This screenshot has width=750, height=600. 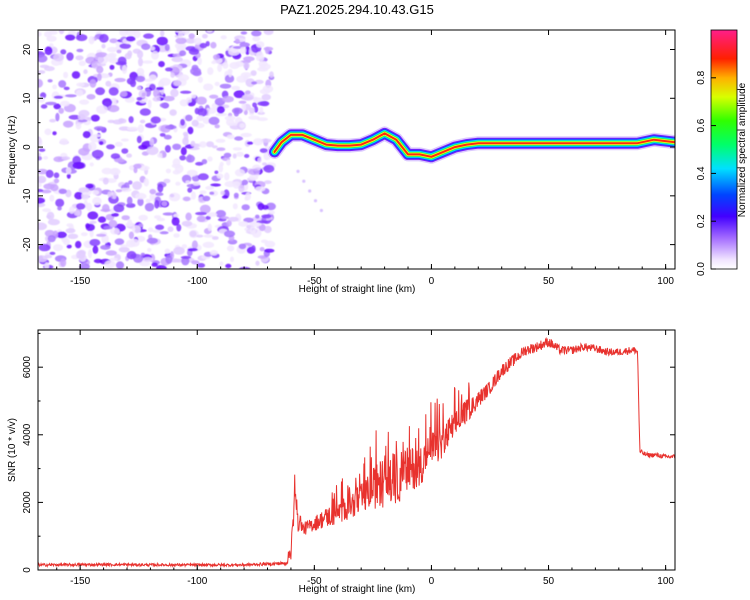 What do you see at coordinates (665, 581) in the screenshot?
I see `x-tick-label: 100` at bounding box center [665, 581].